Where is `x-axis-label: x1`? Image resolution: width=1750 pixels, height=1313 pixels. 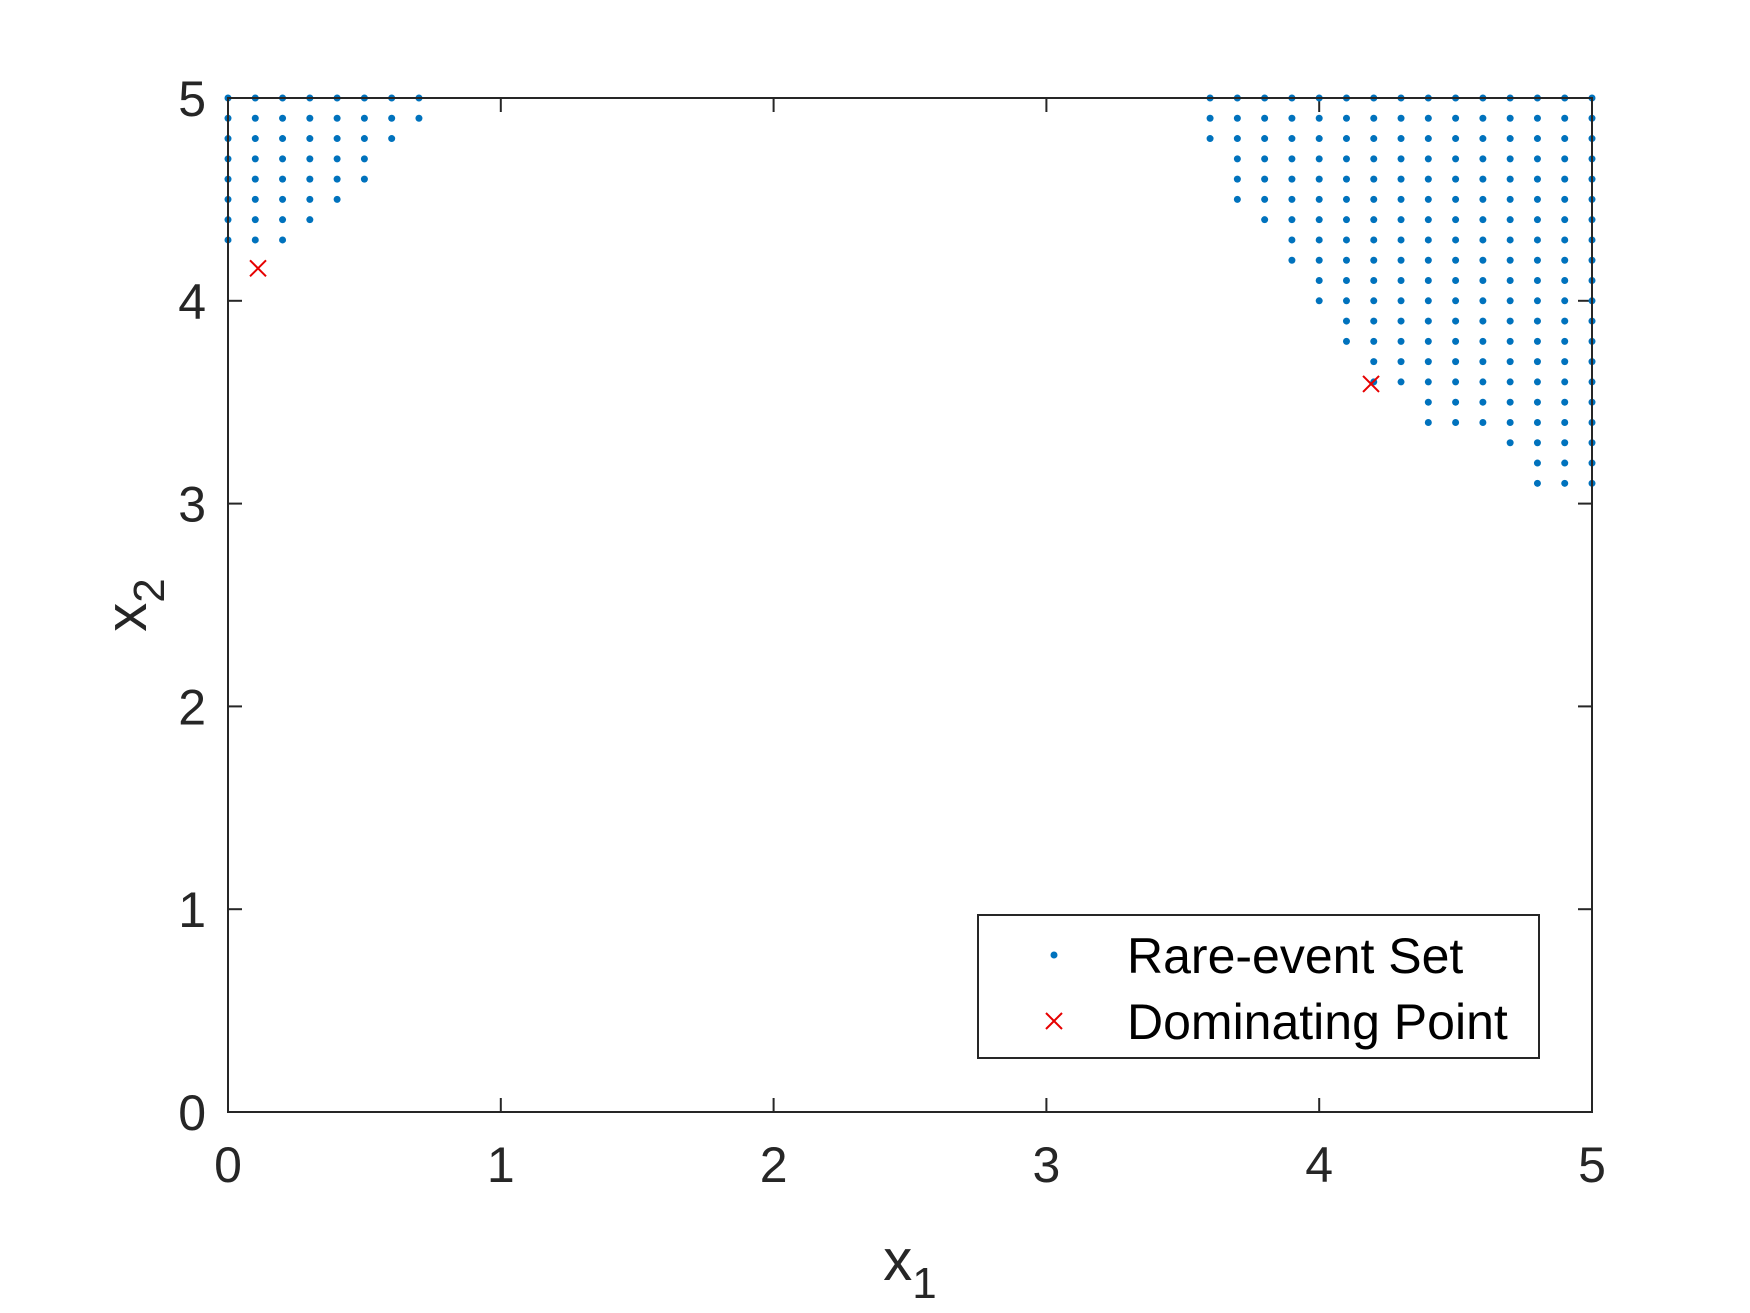
x-axis-label: x1 is located at coordinates (909, 1268).